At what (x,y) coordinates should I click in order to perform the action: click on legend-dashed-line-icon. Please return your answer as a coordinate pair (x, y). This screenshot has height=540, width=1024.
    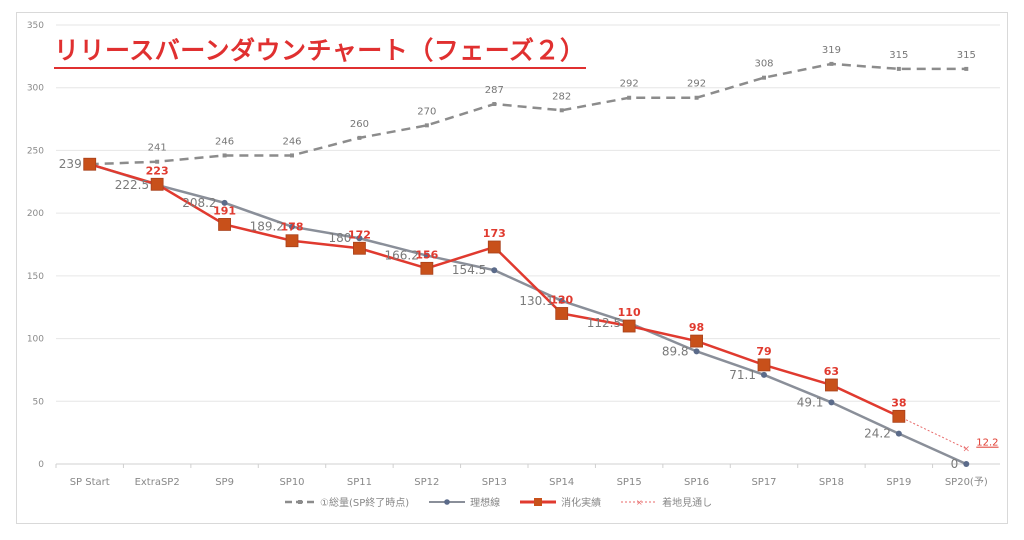
    Looking at the image, I should click on (300, 501).